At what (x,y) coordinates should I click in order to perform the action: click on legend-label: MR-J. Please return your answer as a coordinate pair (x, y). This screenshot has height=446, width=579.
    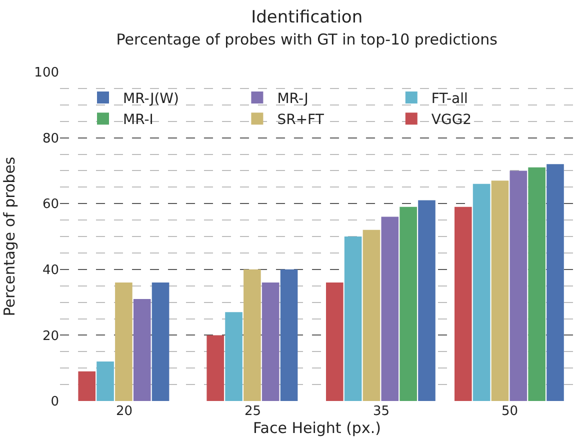
    Looking at the image, I should click on (292, 98).